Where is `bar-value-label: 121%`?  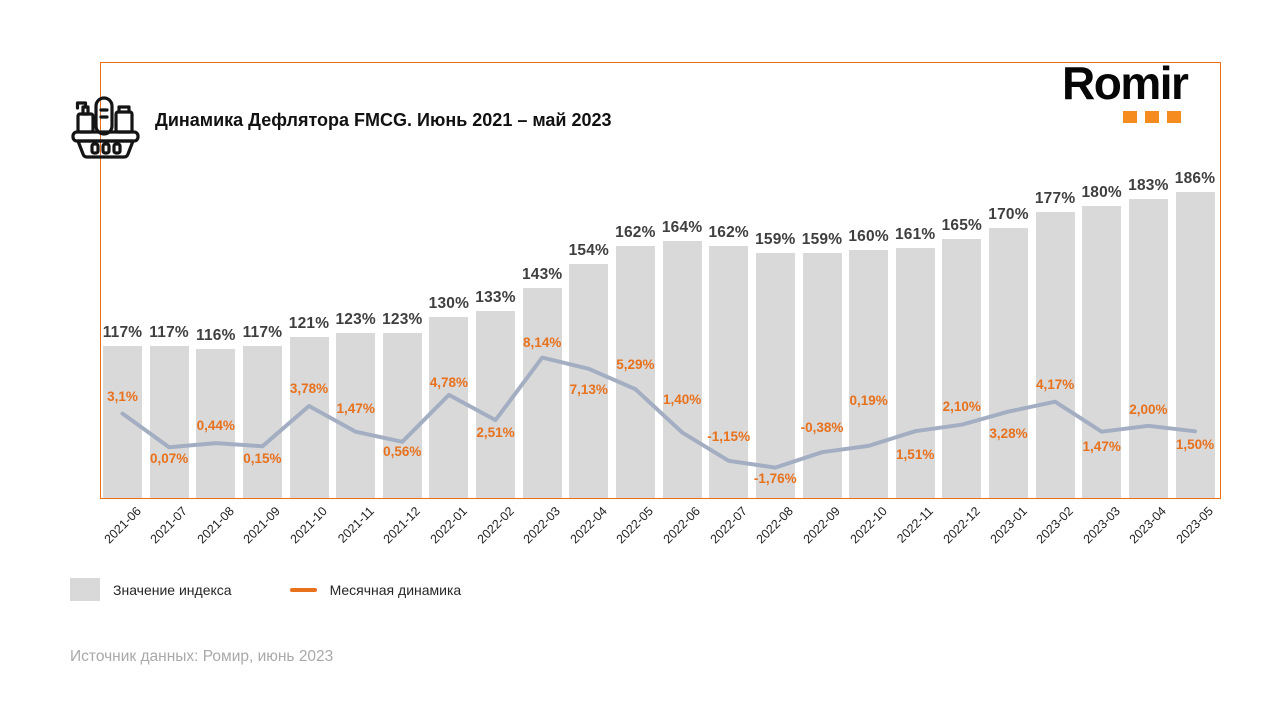 bar-value-label: 121% is located at coordinates (309, 324).